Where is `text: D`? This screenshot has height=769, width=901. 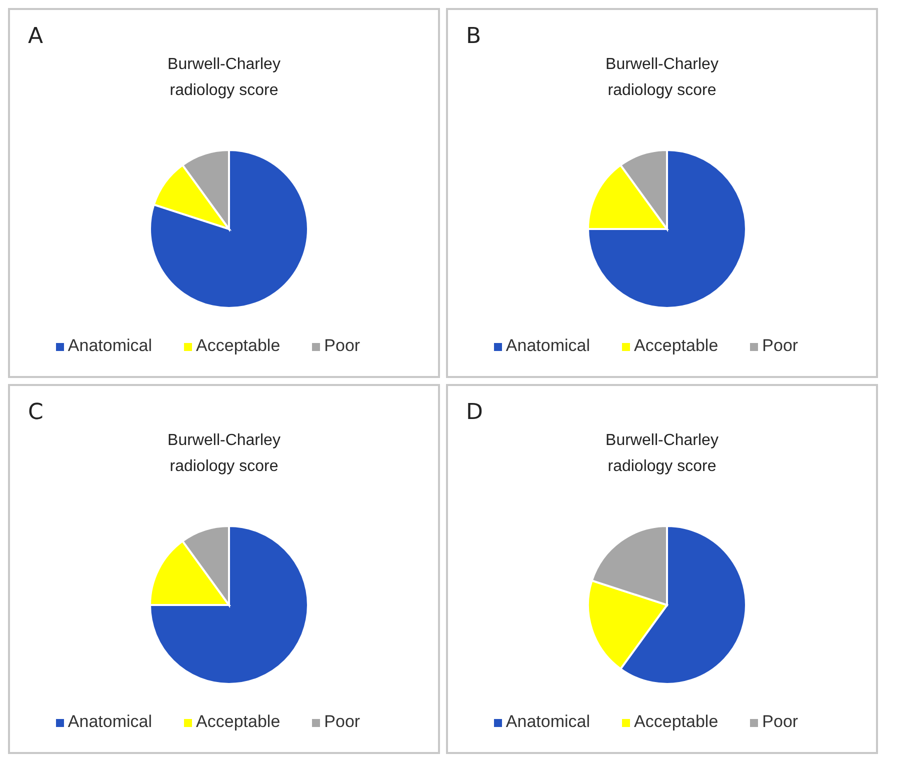 text: D is located at coordinates (474, 412).